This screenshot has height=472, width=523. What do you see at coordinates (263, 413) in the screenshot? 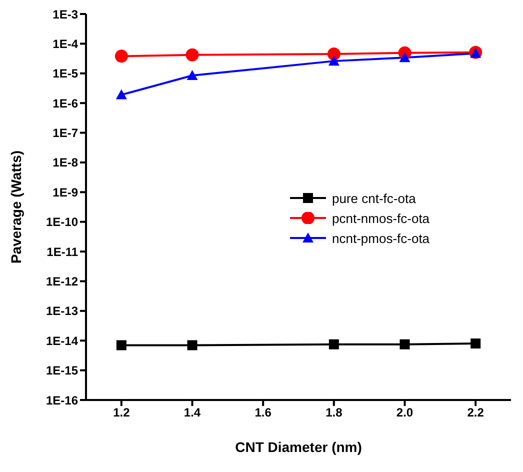
I see `x-tick-label: 1.6` at bounding box center [263, 413].